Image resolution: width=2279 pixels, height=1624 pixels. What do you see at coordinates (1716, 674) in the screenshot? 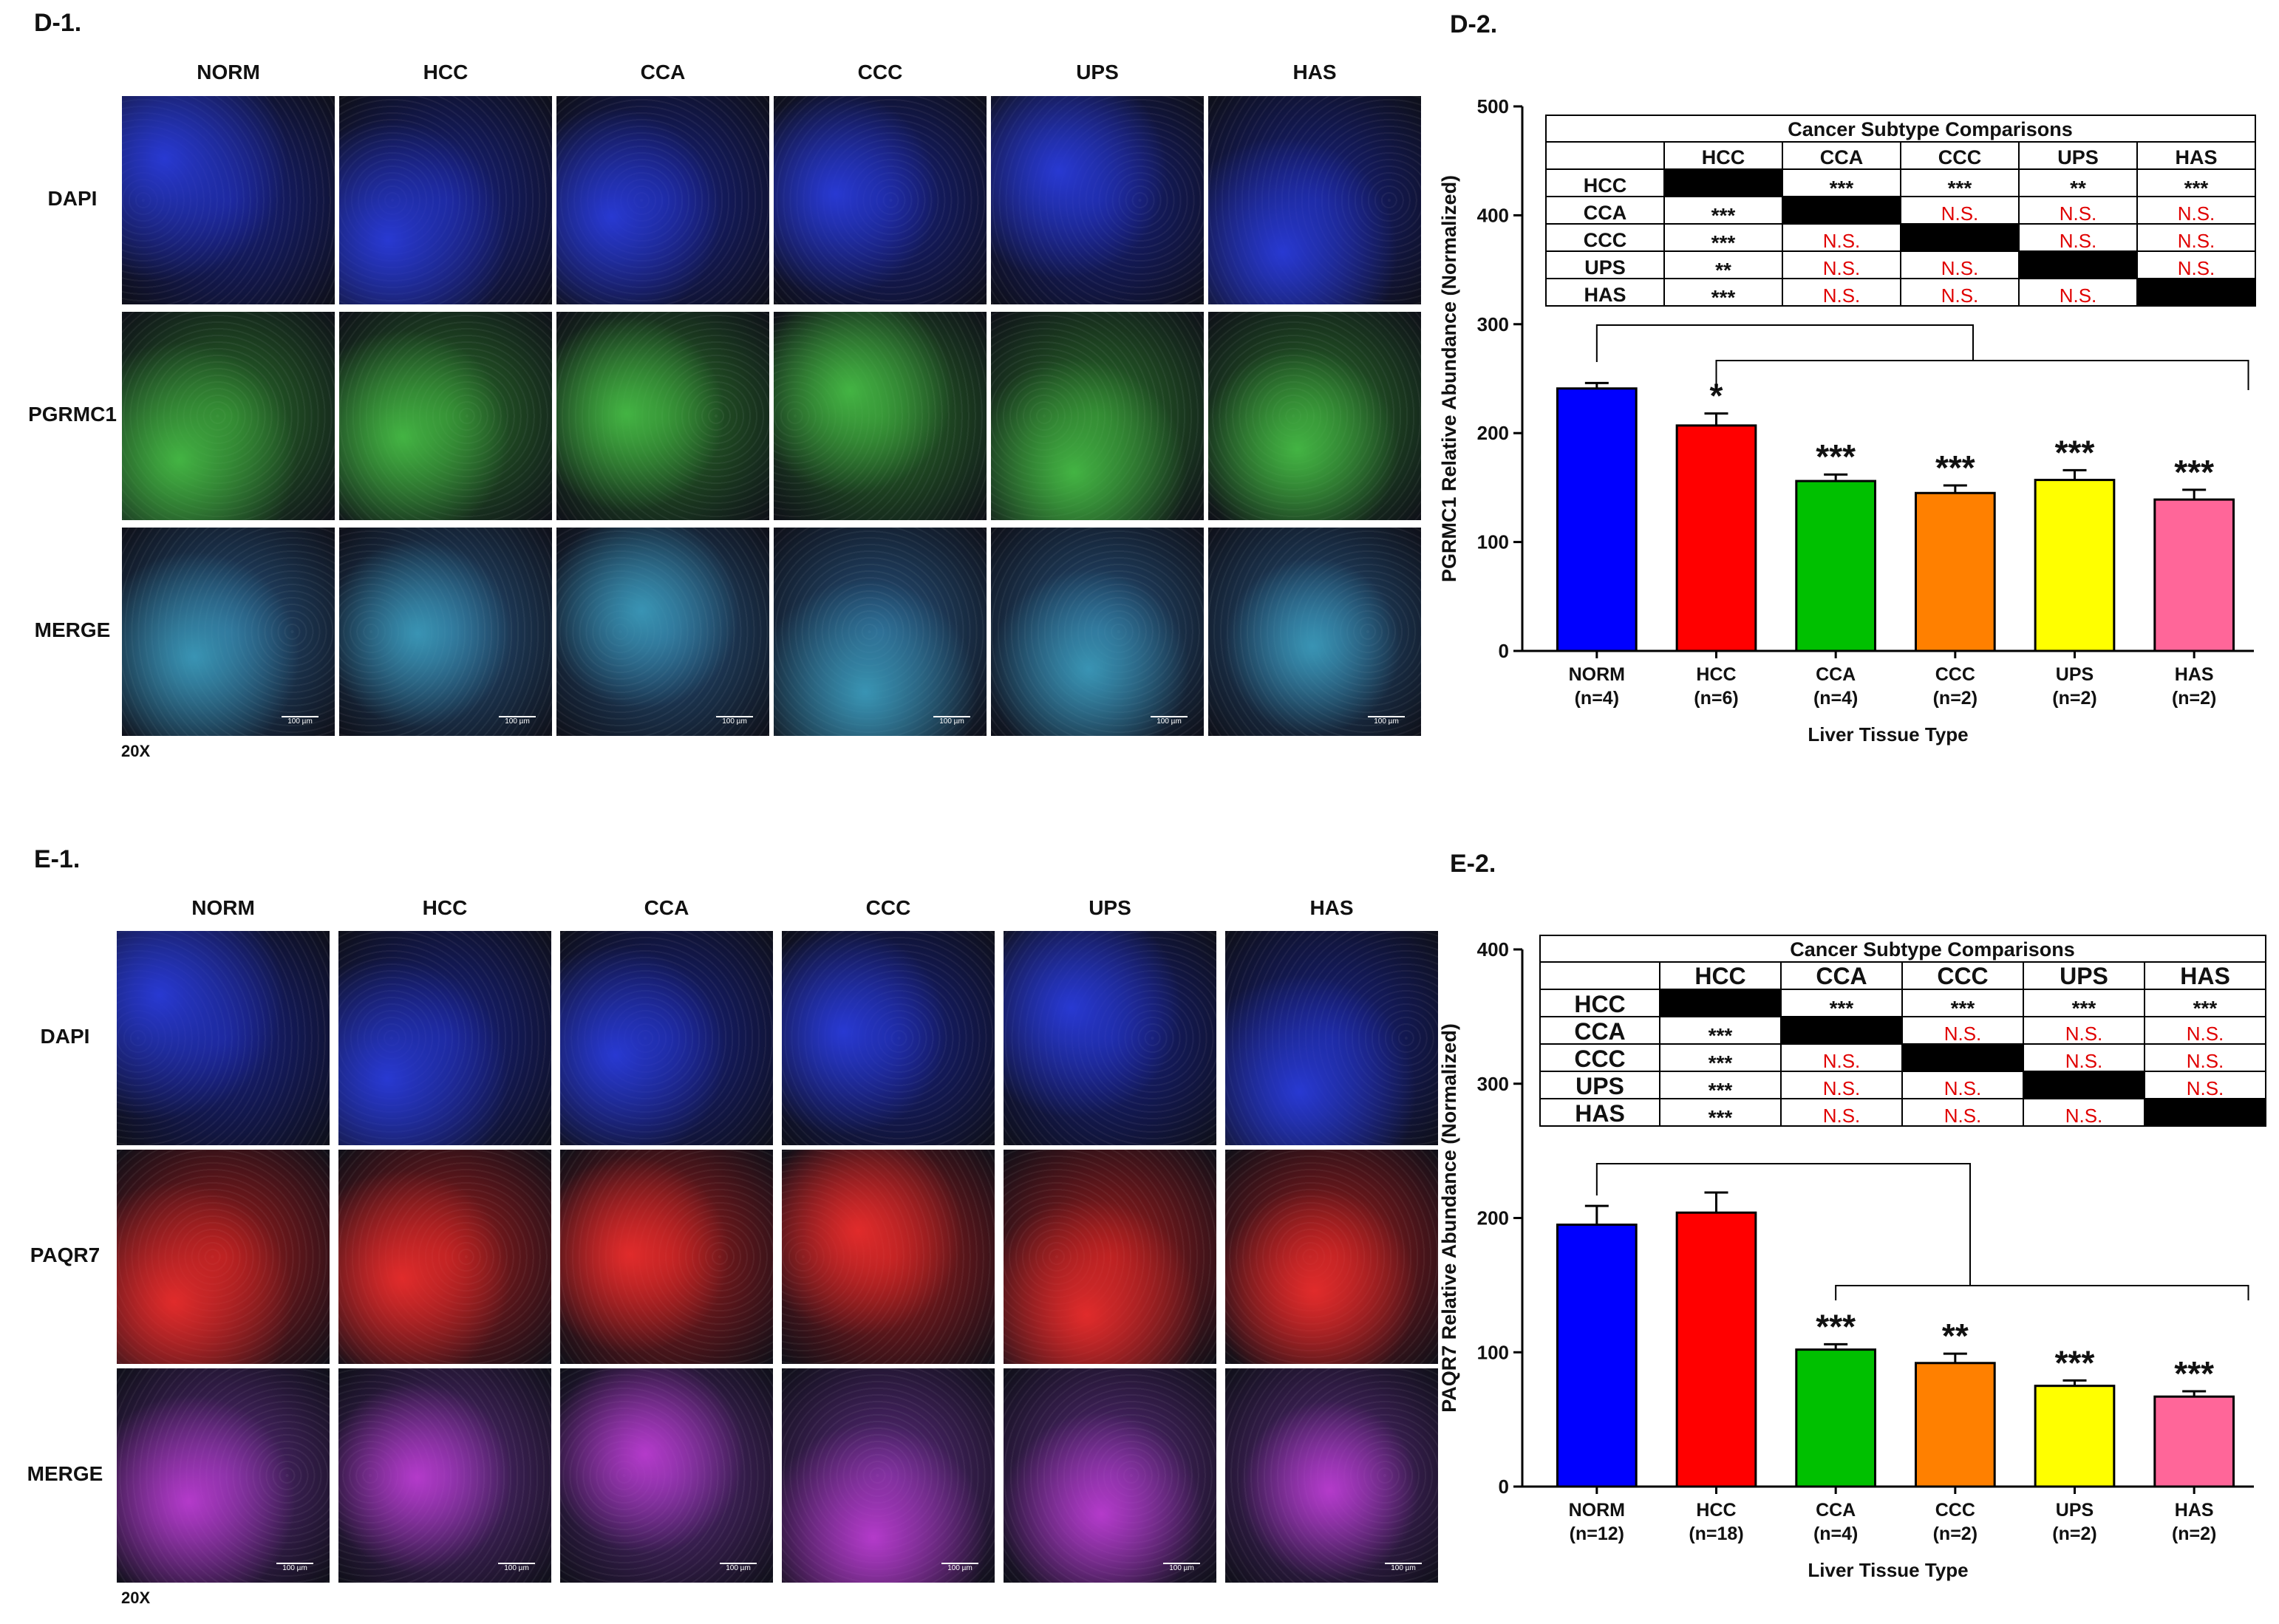
I see `x-tick-label-hcc: HCC` at bounding box center [1716, 674].